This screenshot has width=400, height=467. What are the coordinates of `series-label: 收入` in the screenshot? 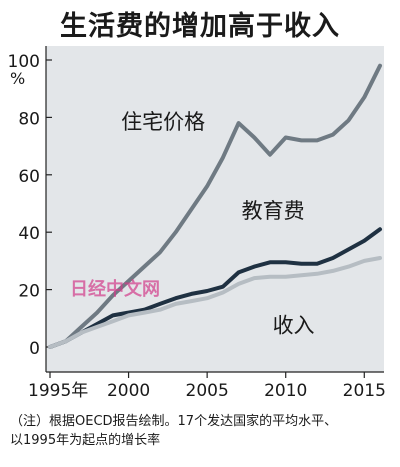 It's located at (294, 326).